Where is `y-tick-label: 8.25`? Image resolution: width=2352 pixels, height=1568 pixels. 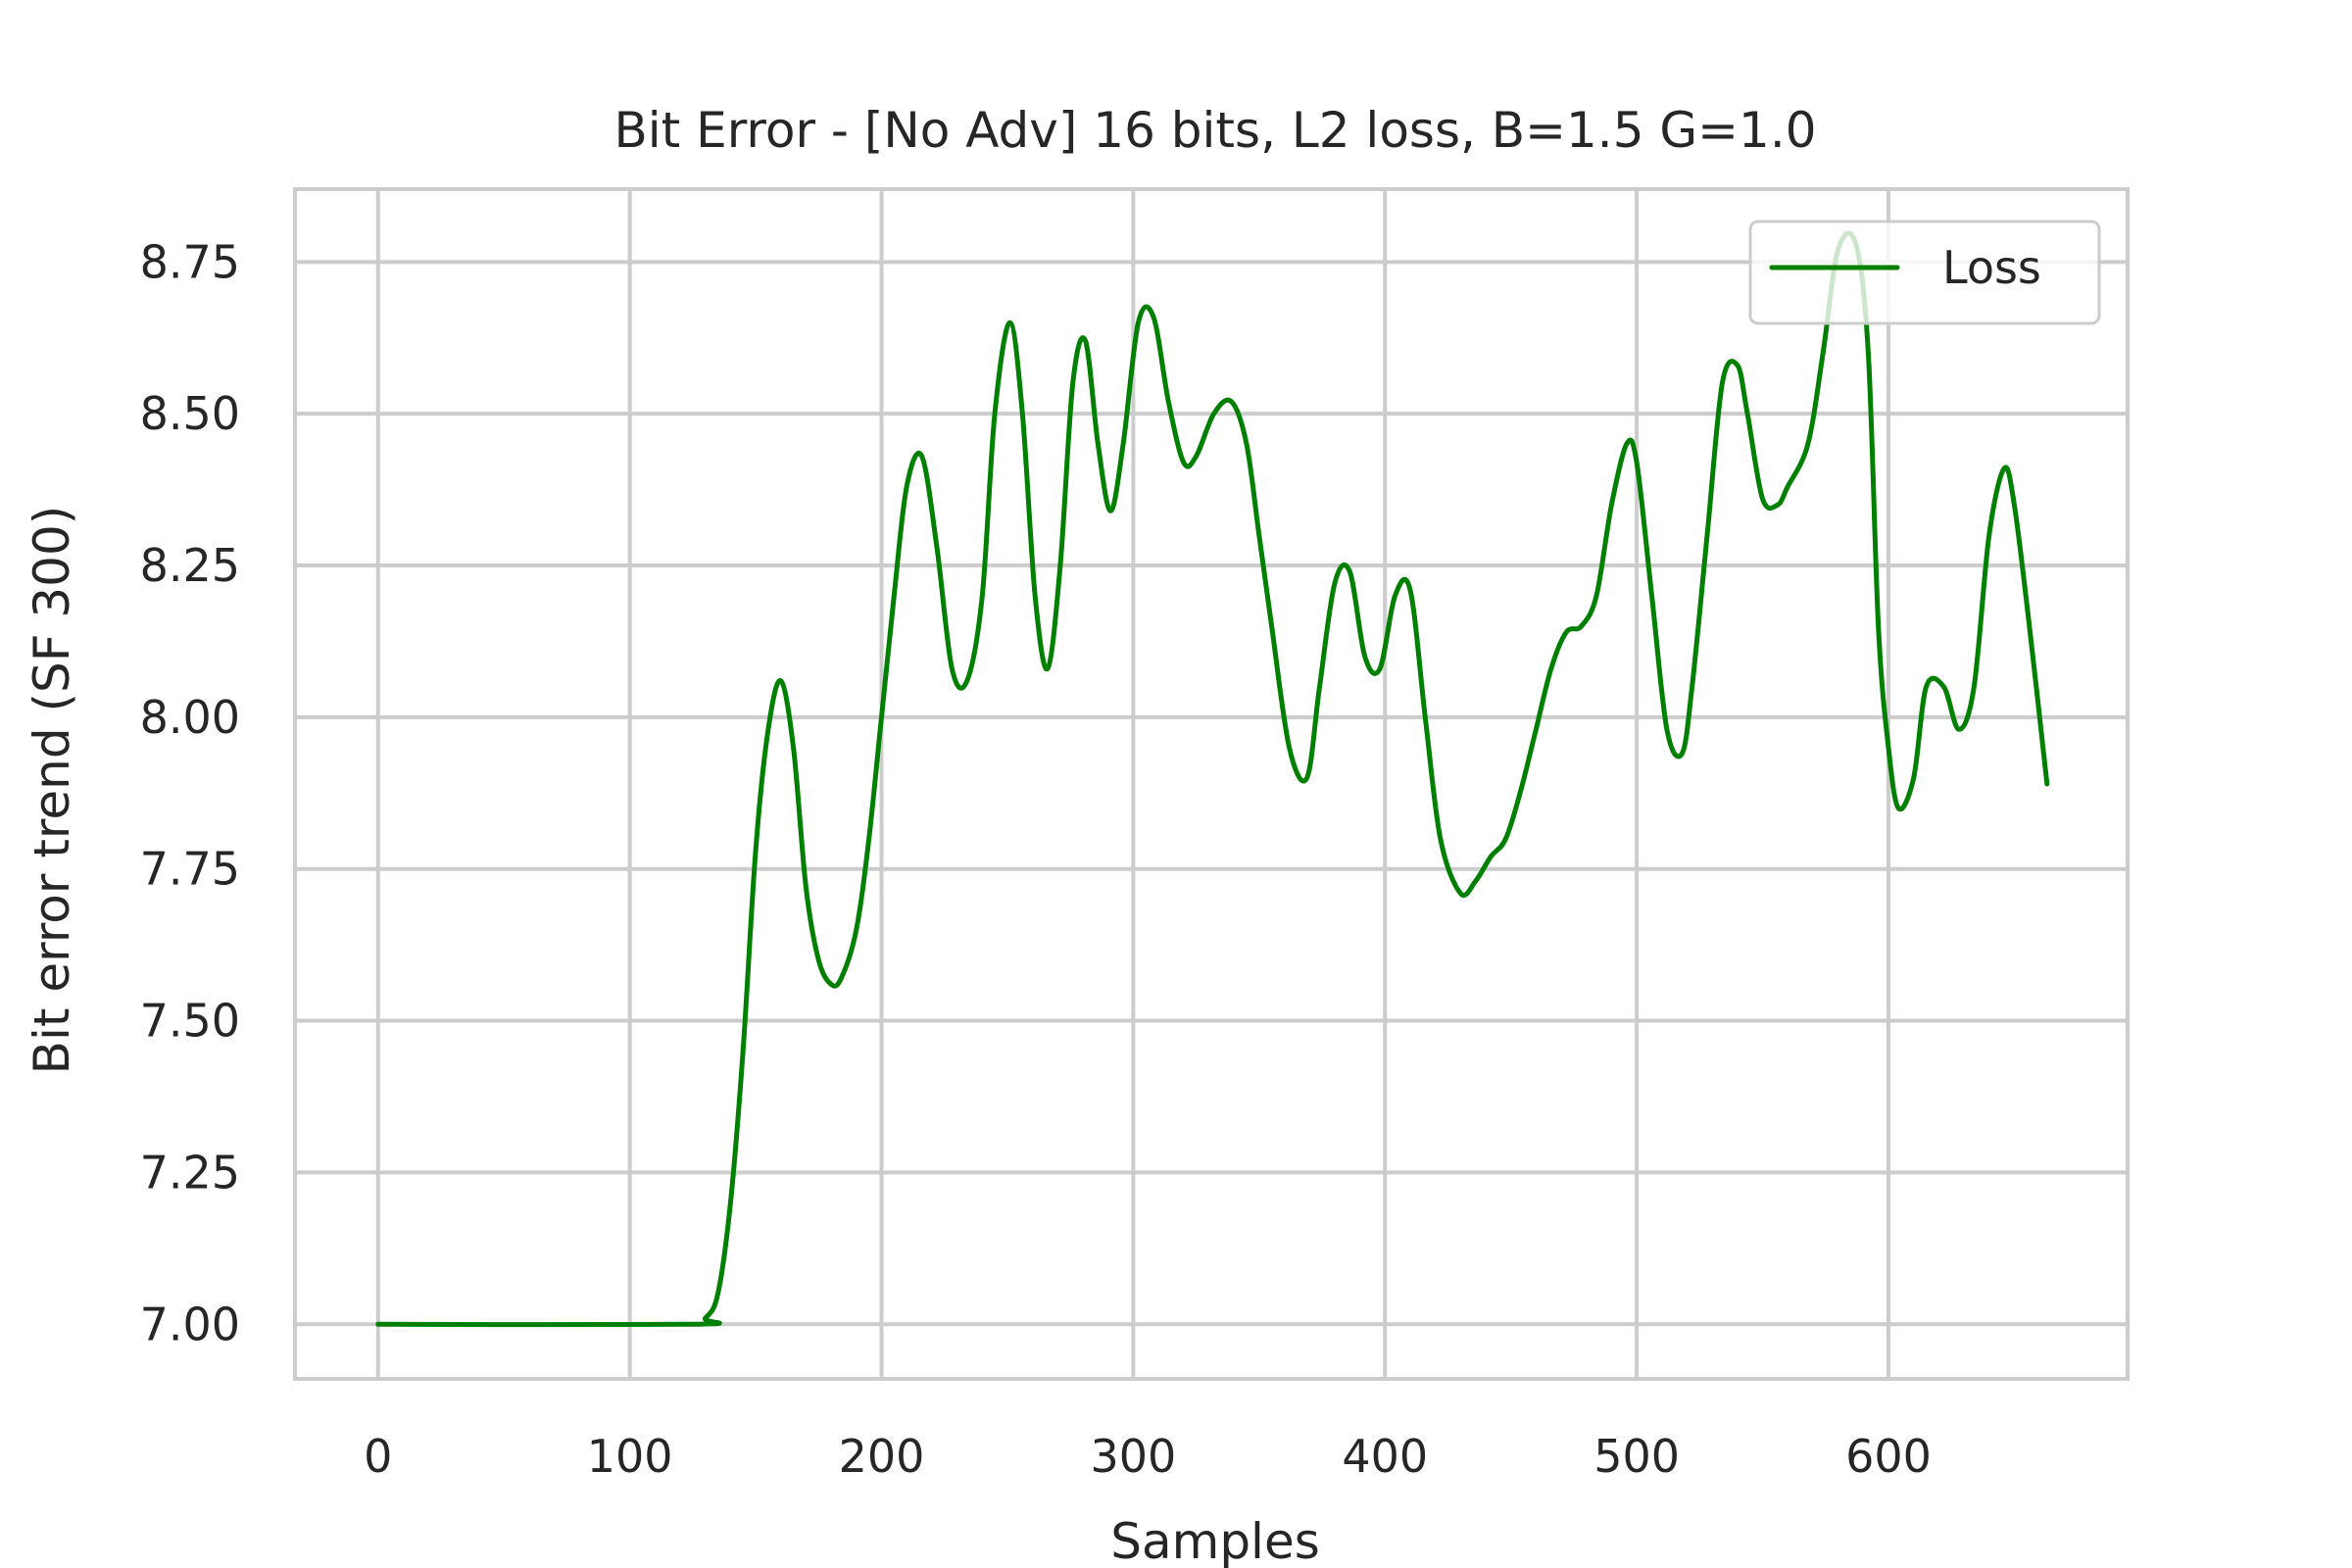
y-tick-label: 8.25 is located at coordinates (190, 565).